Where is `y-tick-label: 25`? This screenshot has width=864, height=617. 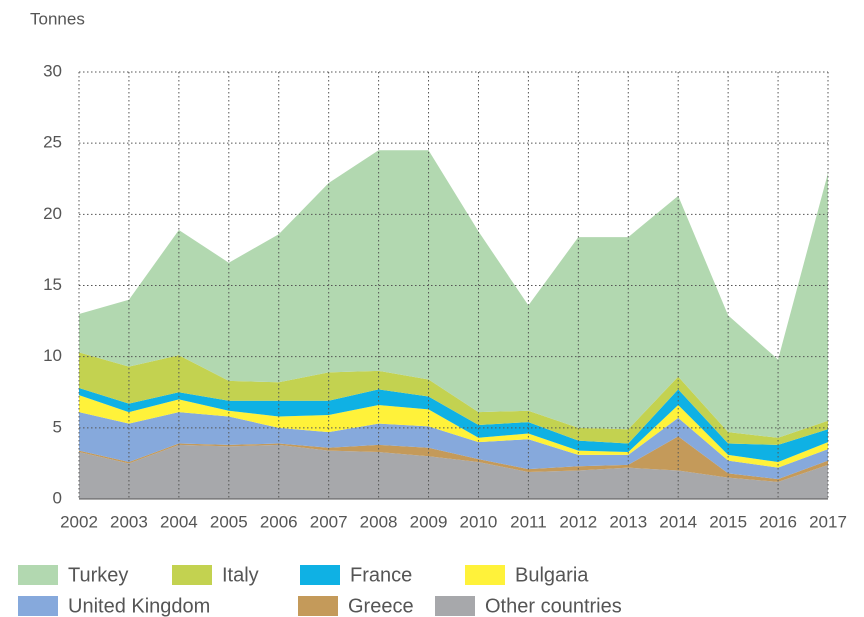
y-tick-label: 25 is located at coordinates (52, 142).